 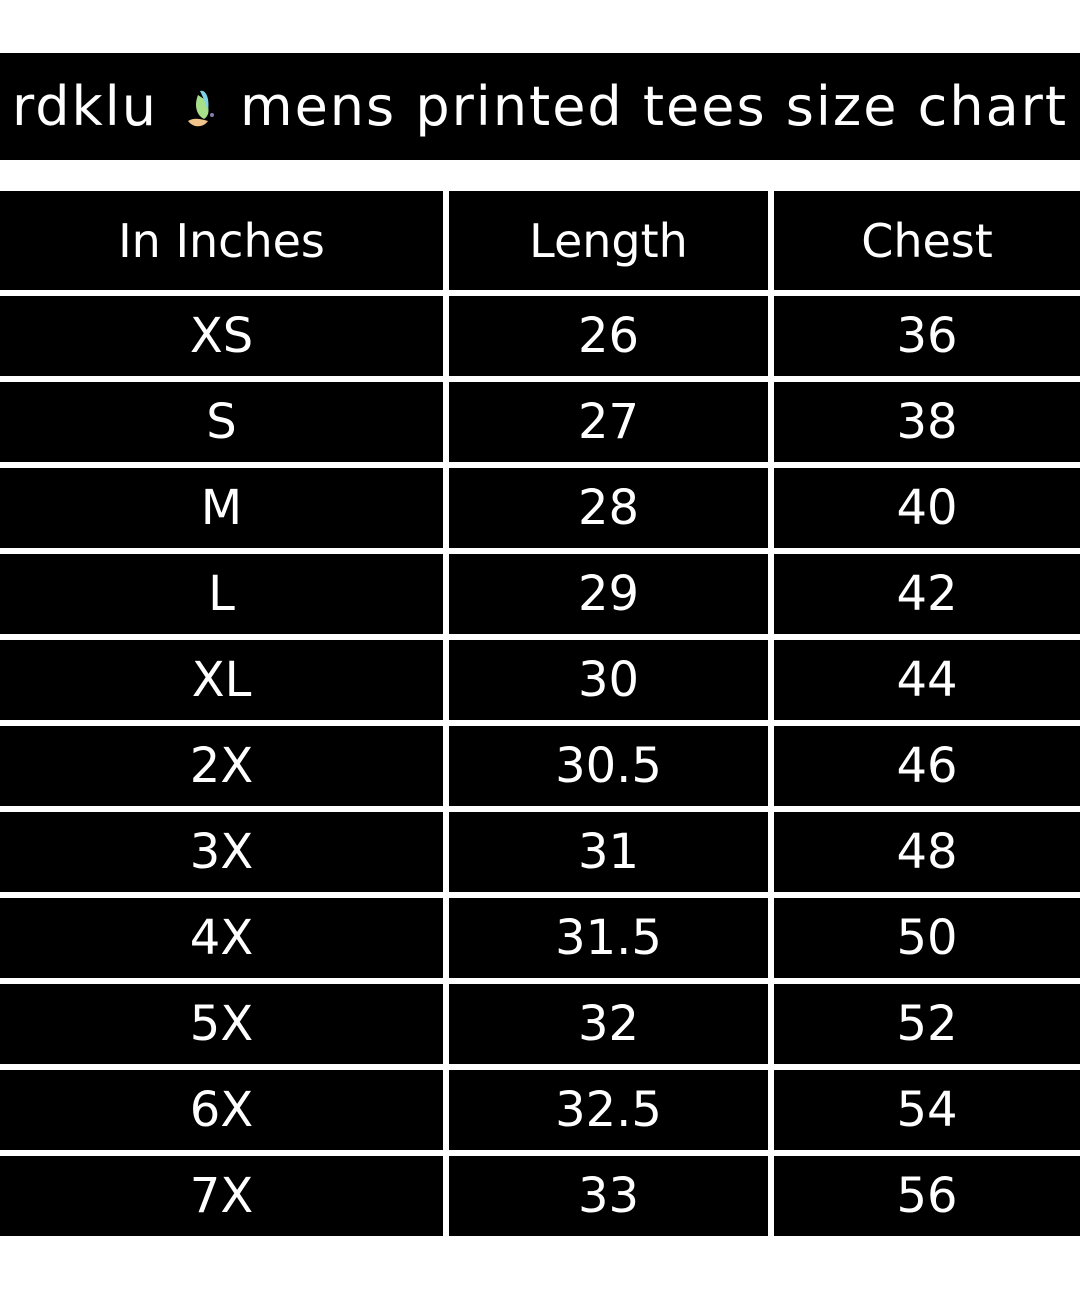 What do you see at coordinates (927, 680) in the screenshot?
I see `chest-cell: 44` at bounding box center [927, 680].